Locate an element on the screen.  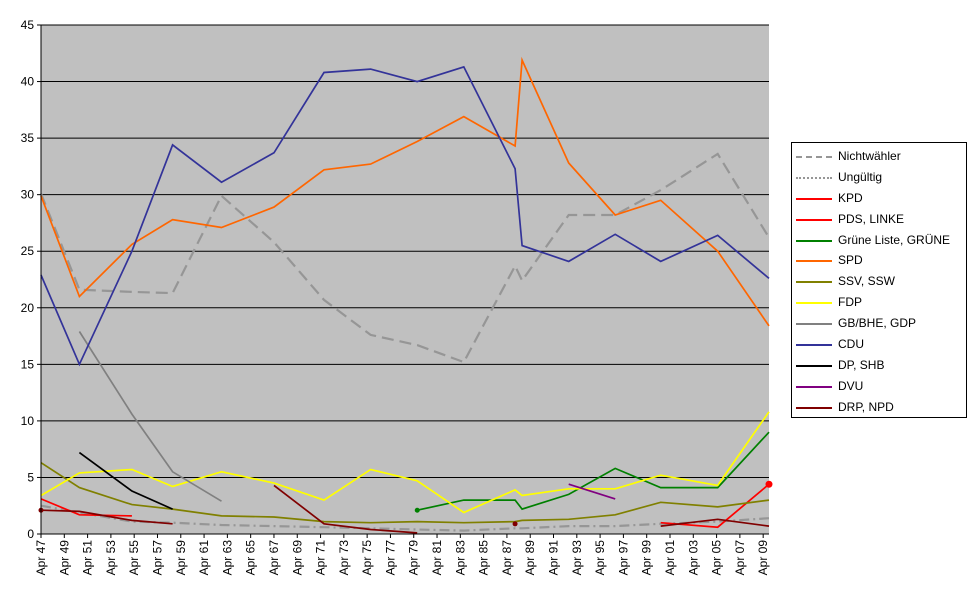
x-tick-label: Apr 83 is located at coordinates (460, 558).